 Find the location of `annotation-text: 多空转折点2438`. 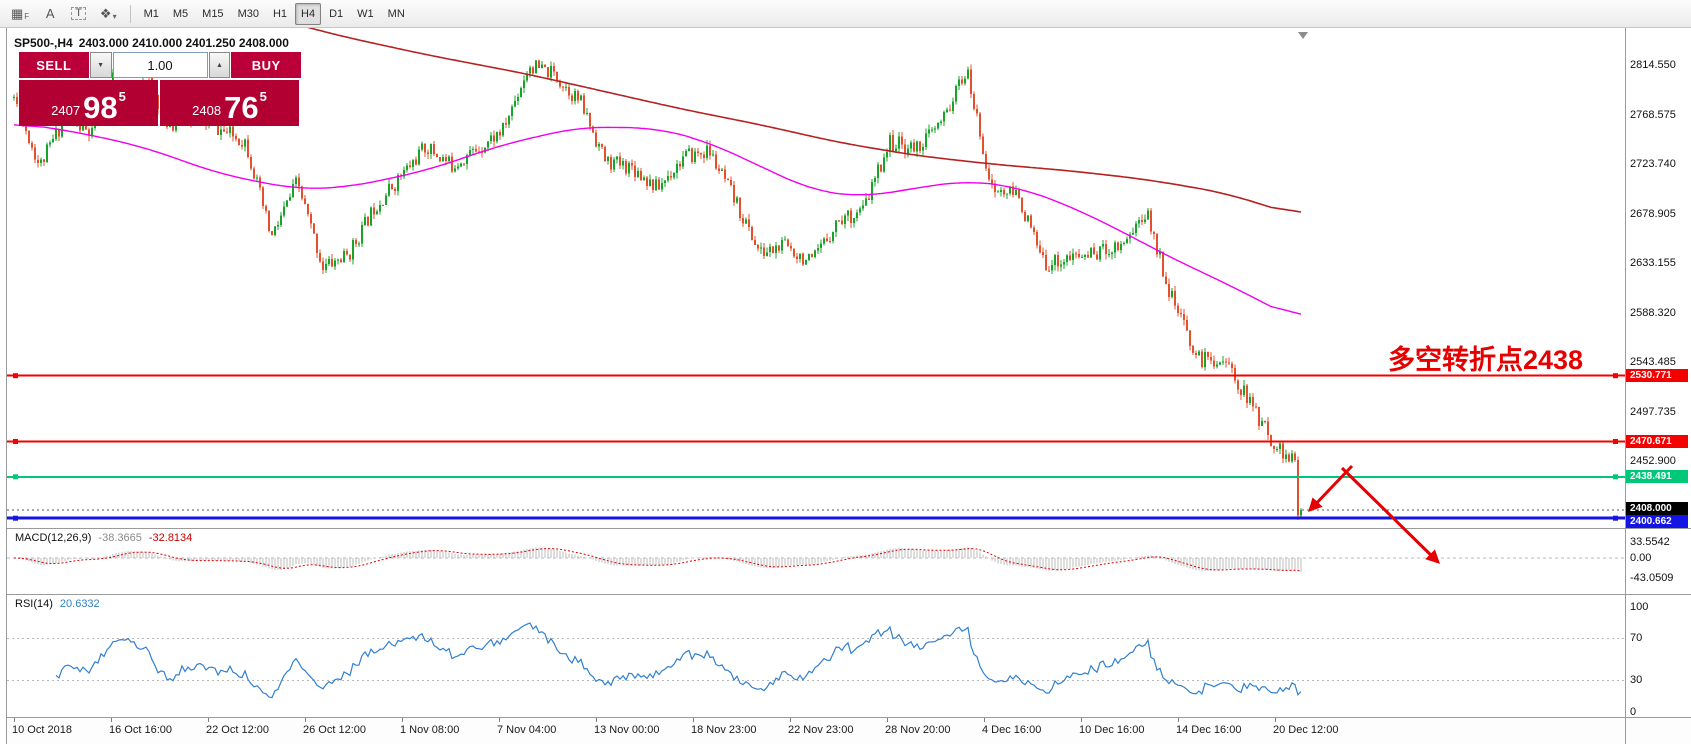

annotation-text: 多空转折点2438 is located at coordinates (1486, 360).